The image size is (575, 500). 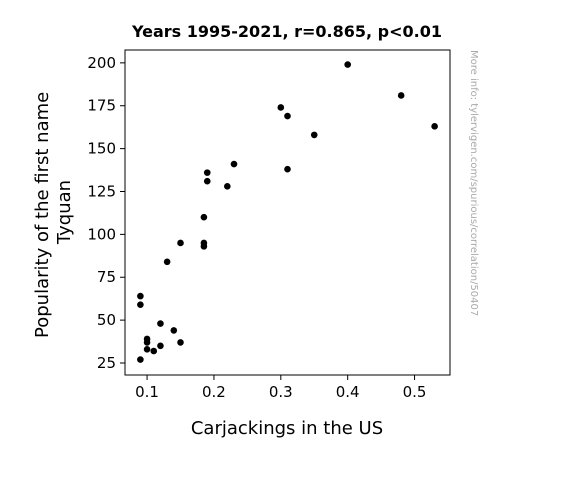 I want to click on y-axis-label: Popularity of the first name Tyquan, so click(x=53, y=212).